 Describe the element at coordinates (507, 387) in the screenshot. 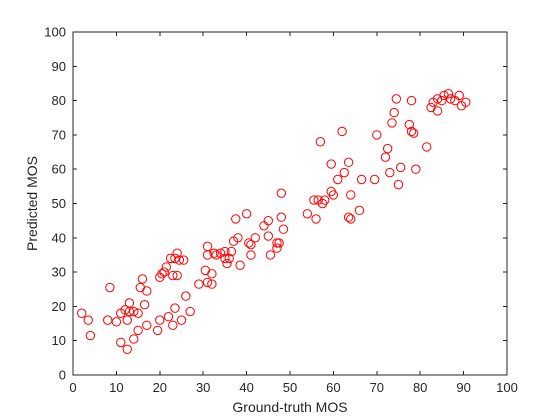

I see `x-tick-label: 100` at that location.